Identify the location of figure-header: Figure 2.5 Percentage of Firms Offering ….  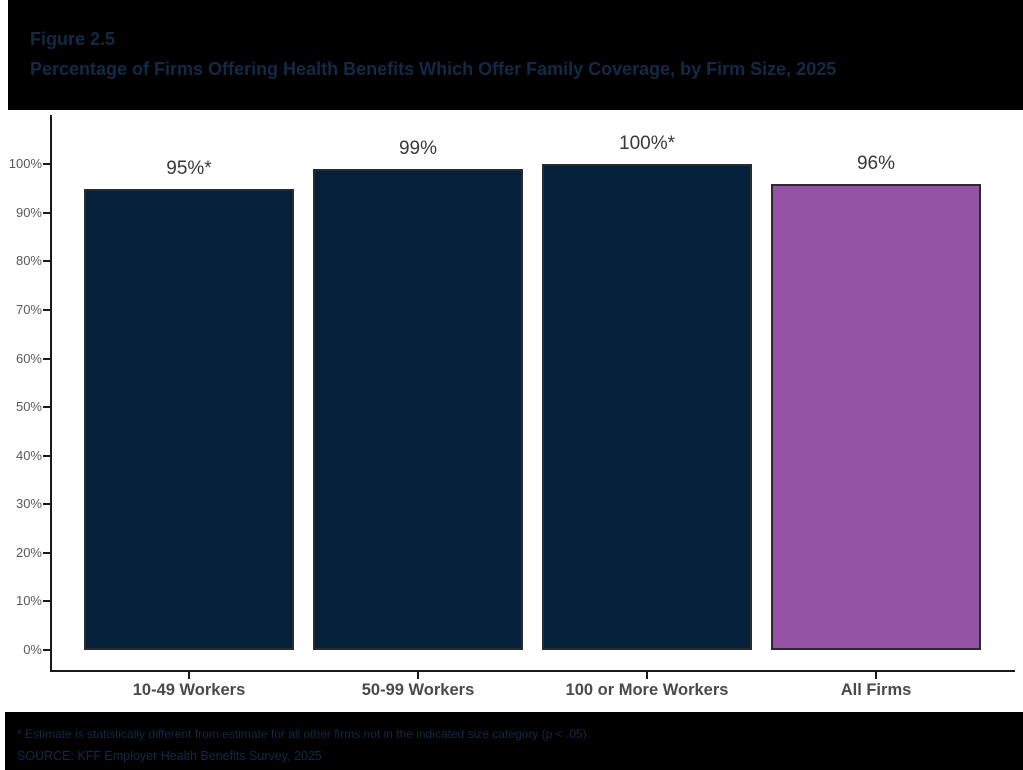
(515, 55).